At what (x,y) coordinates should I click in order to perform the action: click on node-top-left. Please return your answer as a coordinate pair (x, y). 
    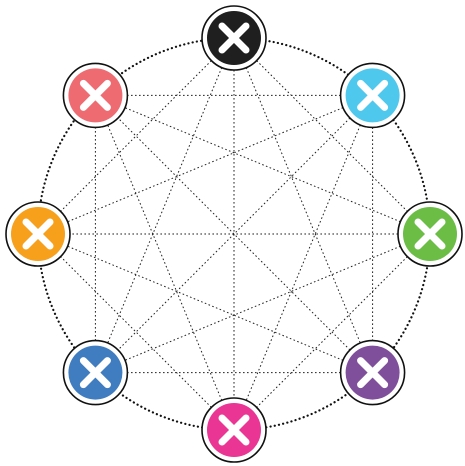
    Looking at the image, I should click on (95, 95).